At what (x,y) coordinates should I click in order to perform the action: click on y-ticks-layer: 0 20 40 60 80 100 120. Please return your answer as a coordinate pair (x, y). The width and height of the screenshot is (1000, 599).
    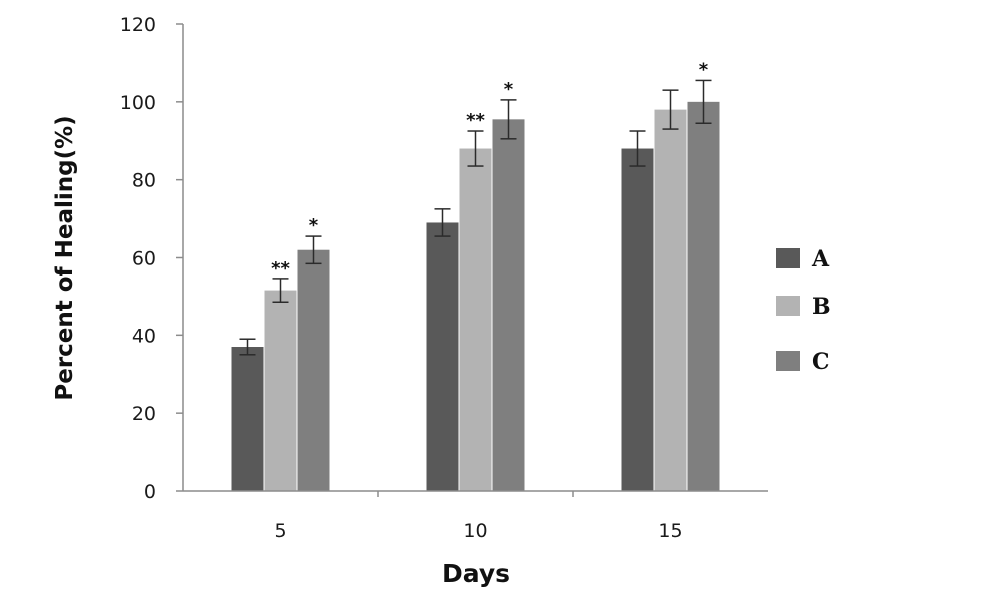
    Looking at the image, I should click on (151, 258).